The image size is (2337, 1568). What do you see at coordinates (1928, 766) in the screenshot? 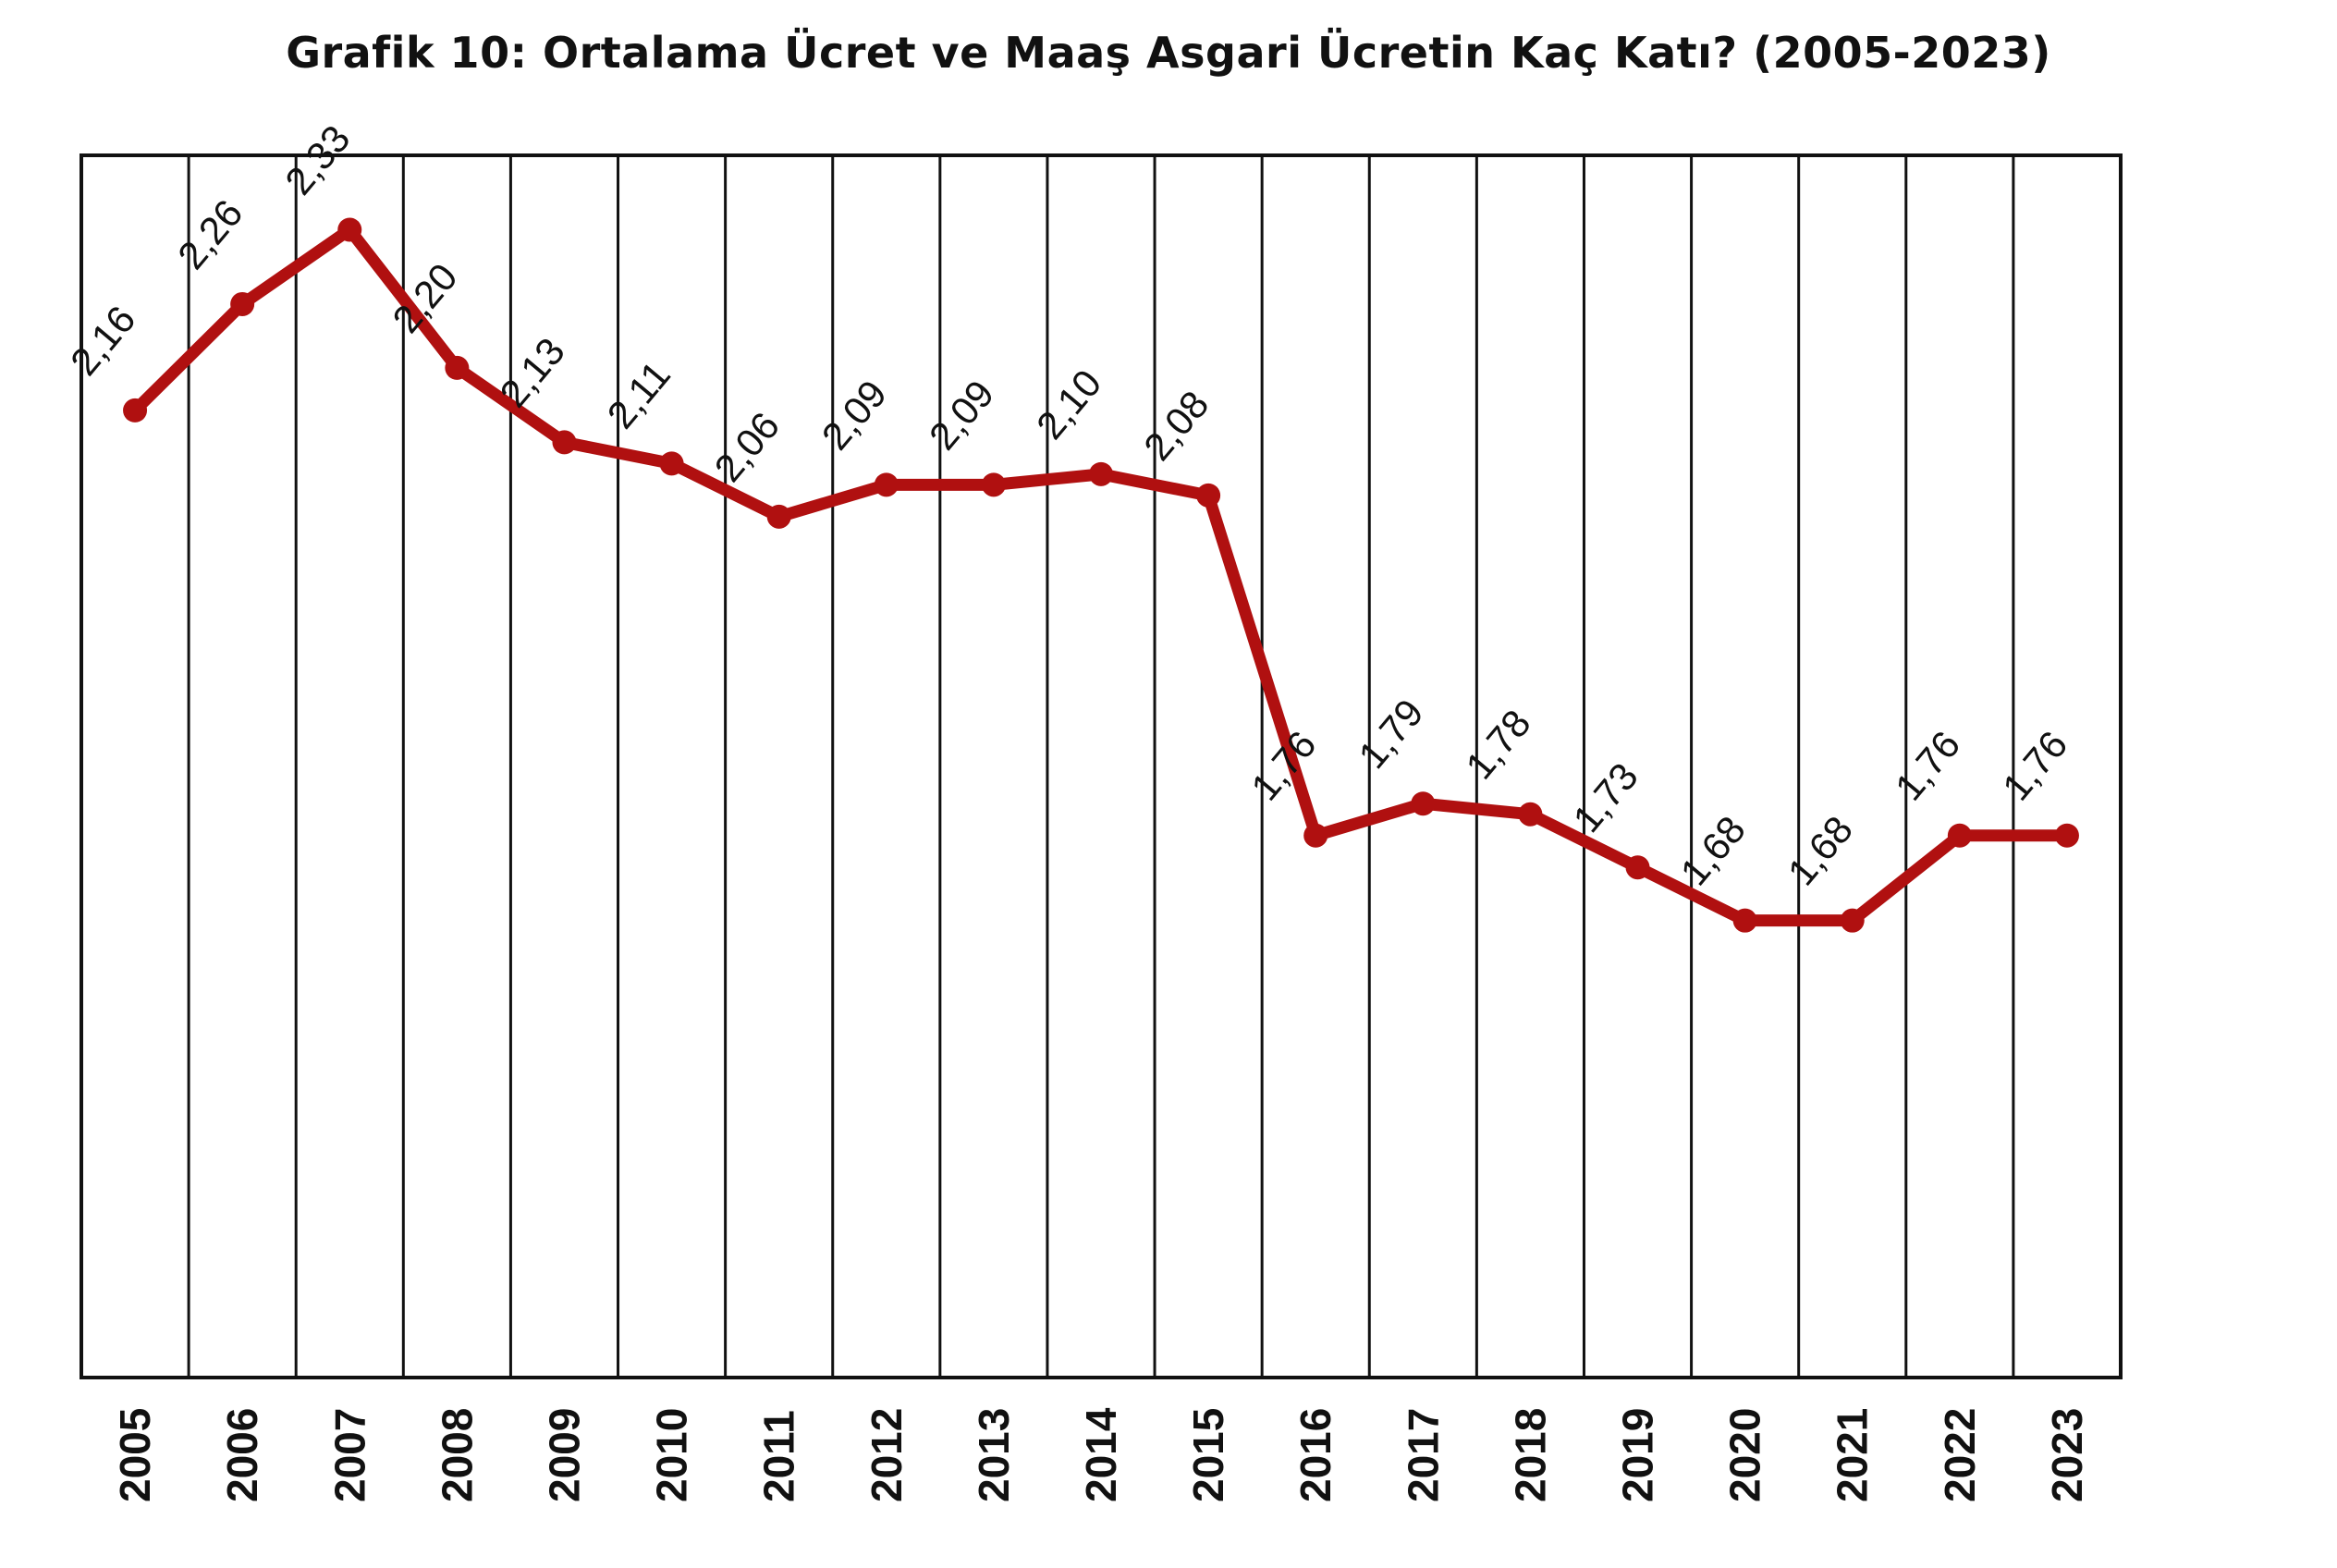
I see `data-label-2022: 1,76` at bounding box center [1928, 766].